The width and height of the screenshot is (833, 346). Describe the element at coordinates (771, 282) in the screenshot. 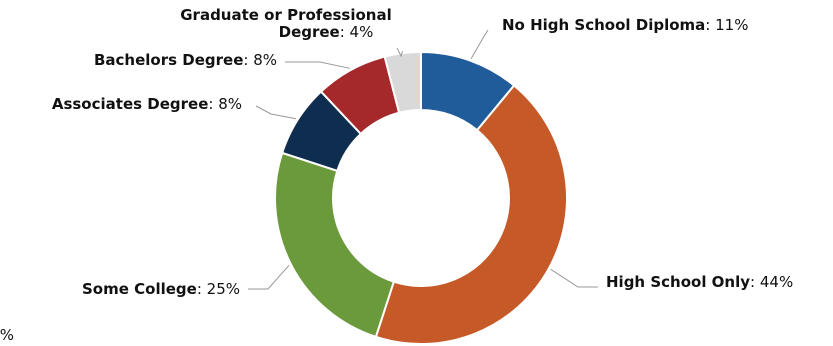

I see `label-value-high-school-only: : 44%` at that location.